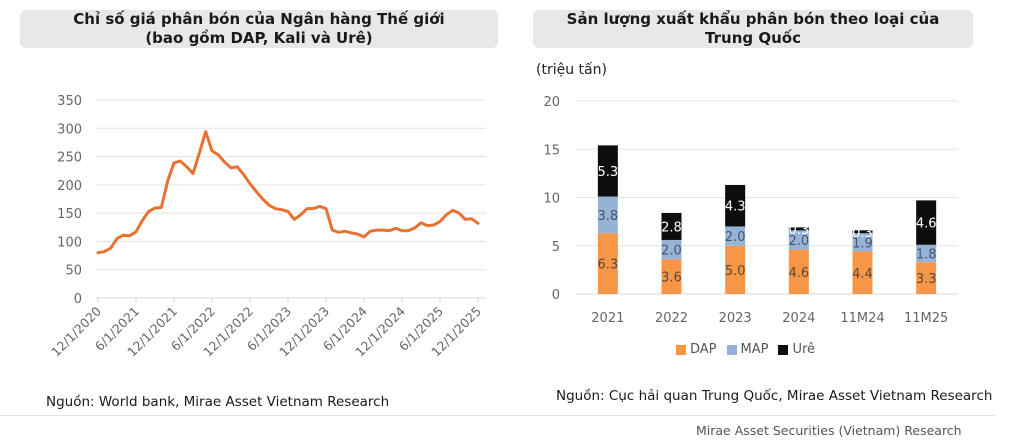 Image resolution: width=1013 pixels, height=448 pixels. What do you see at coordinates (69, 186) in the screenshot?
I see `y-tick-label: 200` at bounding box center [69, 186].